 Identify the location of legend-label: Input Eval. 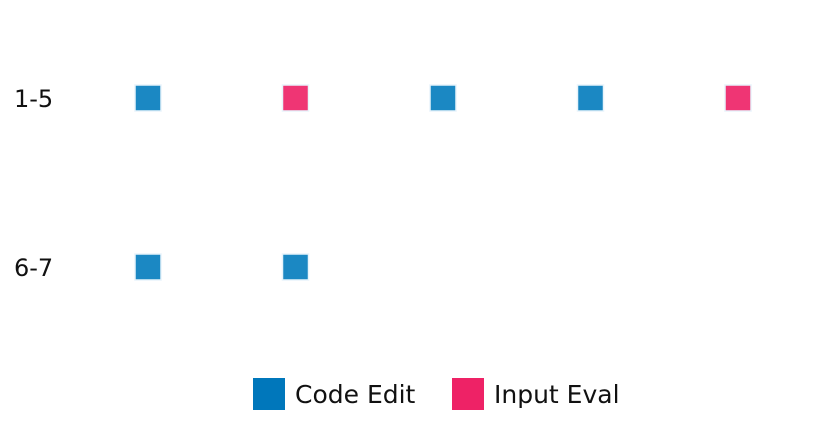
(557, 394).